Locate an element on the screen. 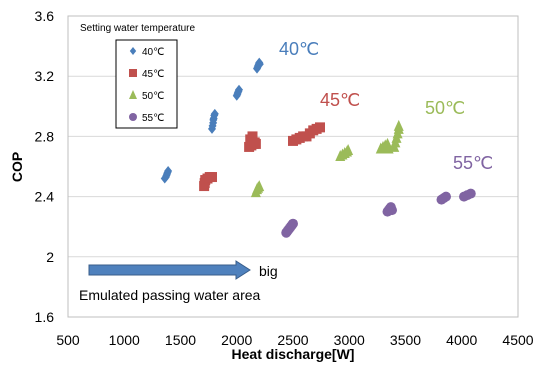 Image resolution: width=545 pixels, height=370 pixels. y-tick-label: 2 is located at coordinates (50, 257).